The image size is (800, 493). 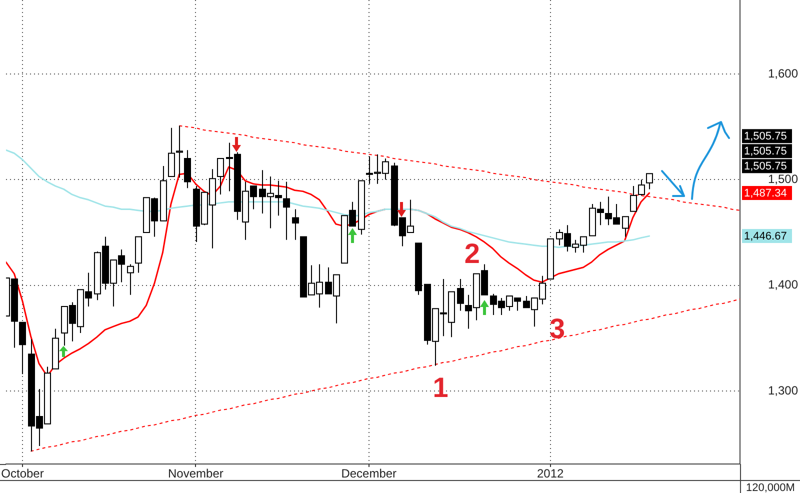 I want to click on y-tick-label: 1,300, so click(x=783, y=390).